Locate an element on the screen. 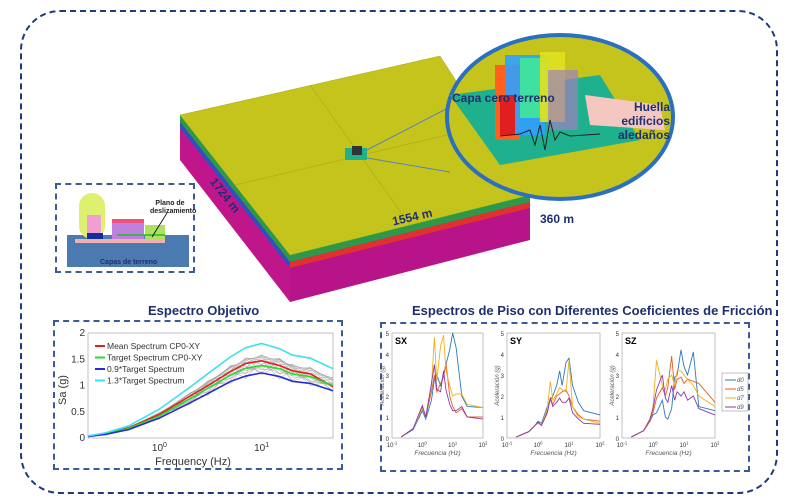 This screenshot has height=504, width=800. section-drawing is located at coordinates (128, 230).